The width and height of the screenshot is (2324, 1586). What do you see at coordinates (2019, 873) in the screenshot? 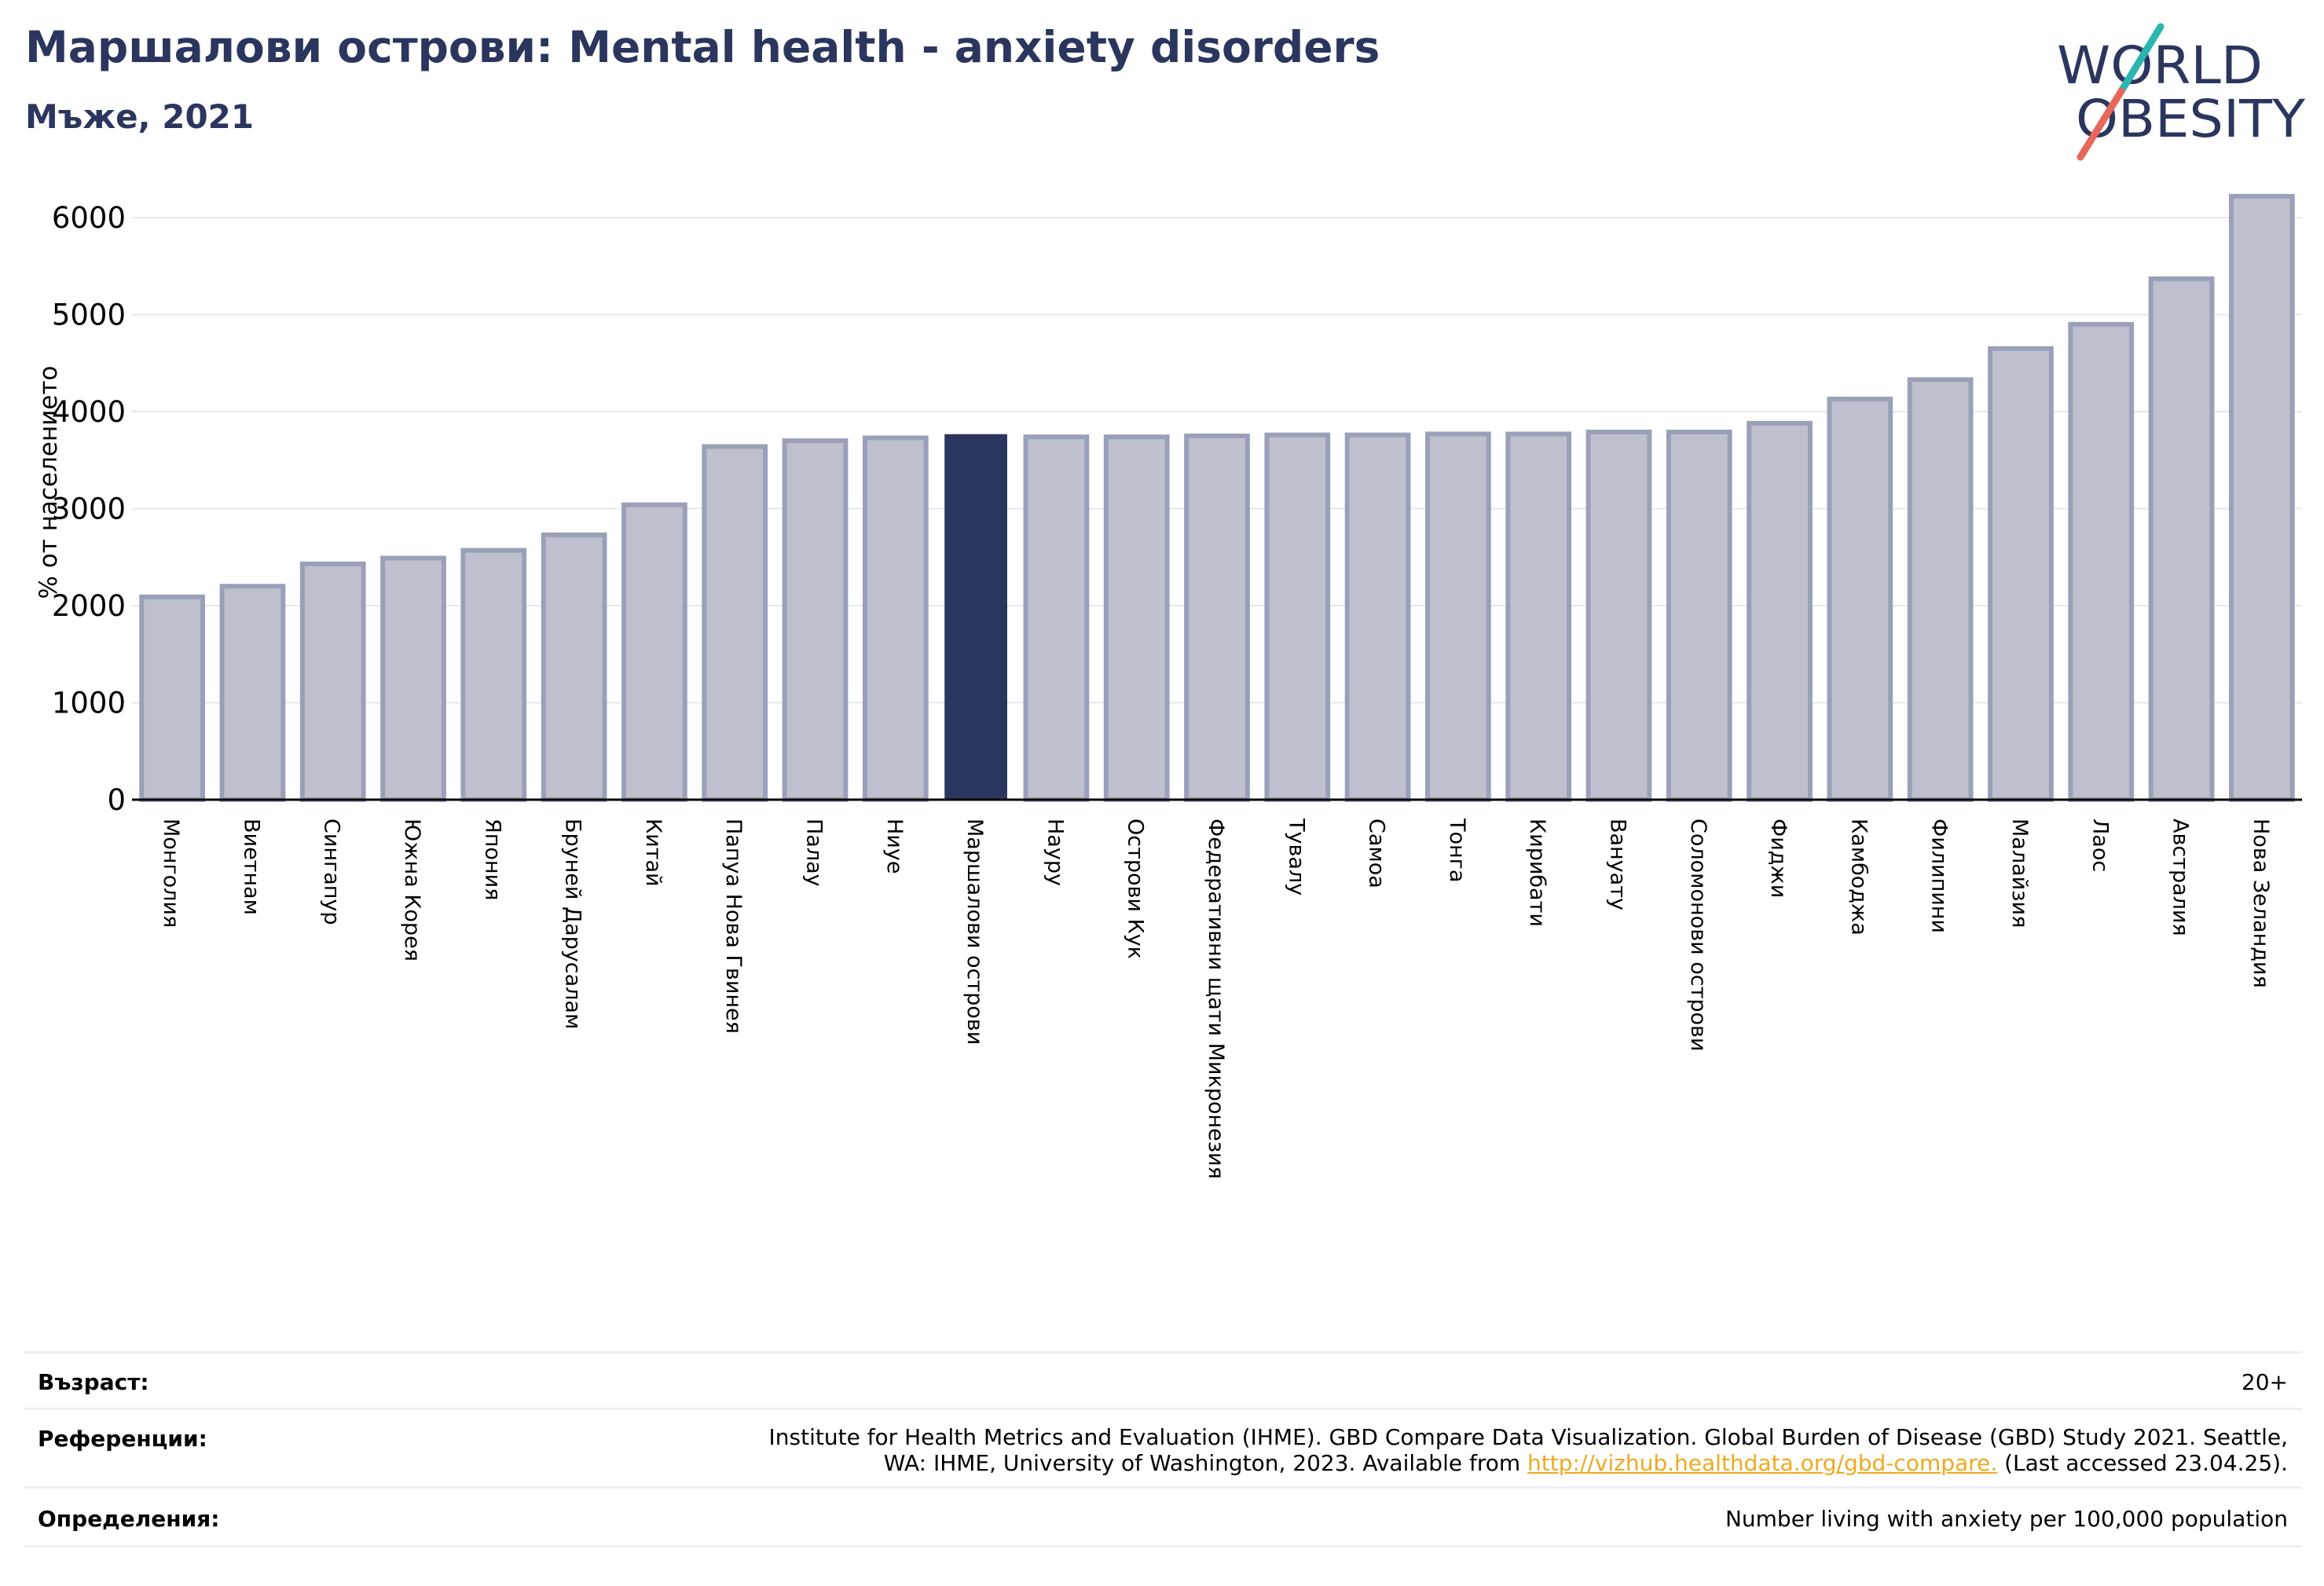
I see `x-tick-label: Малайзия` at bounding box center [2019, 873].